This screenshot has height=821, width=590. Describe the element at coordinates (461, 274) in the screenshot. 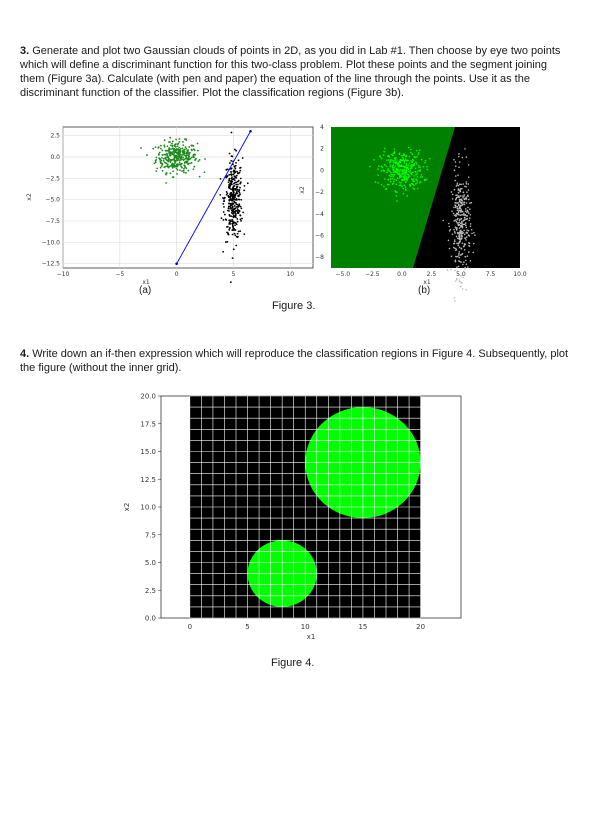

I see `x-tick-label: 5.0` at that location.